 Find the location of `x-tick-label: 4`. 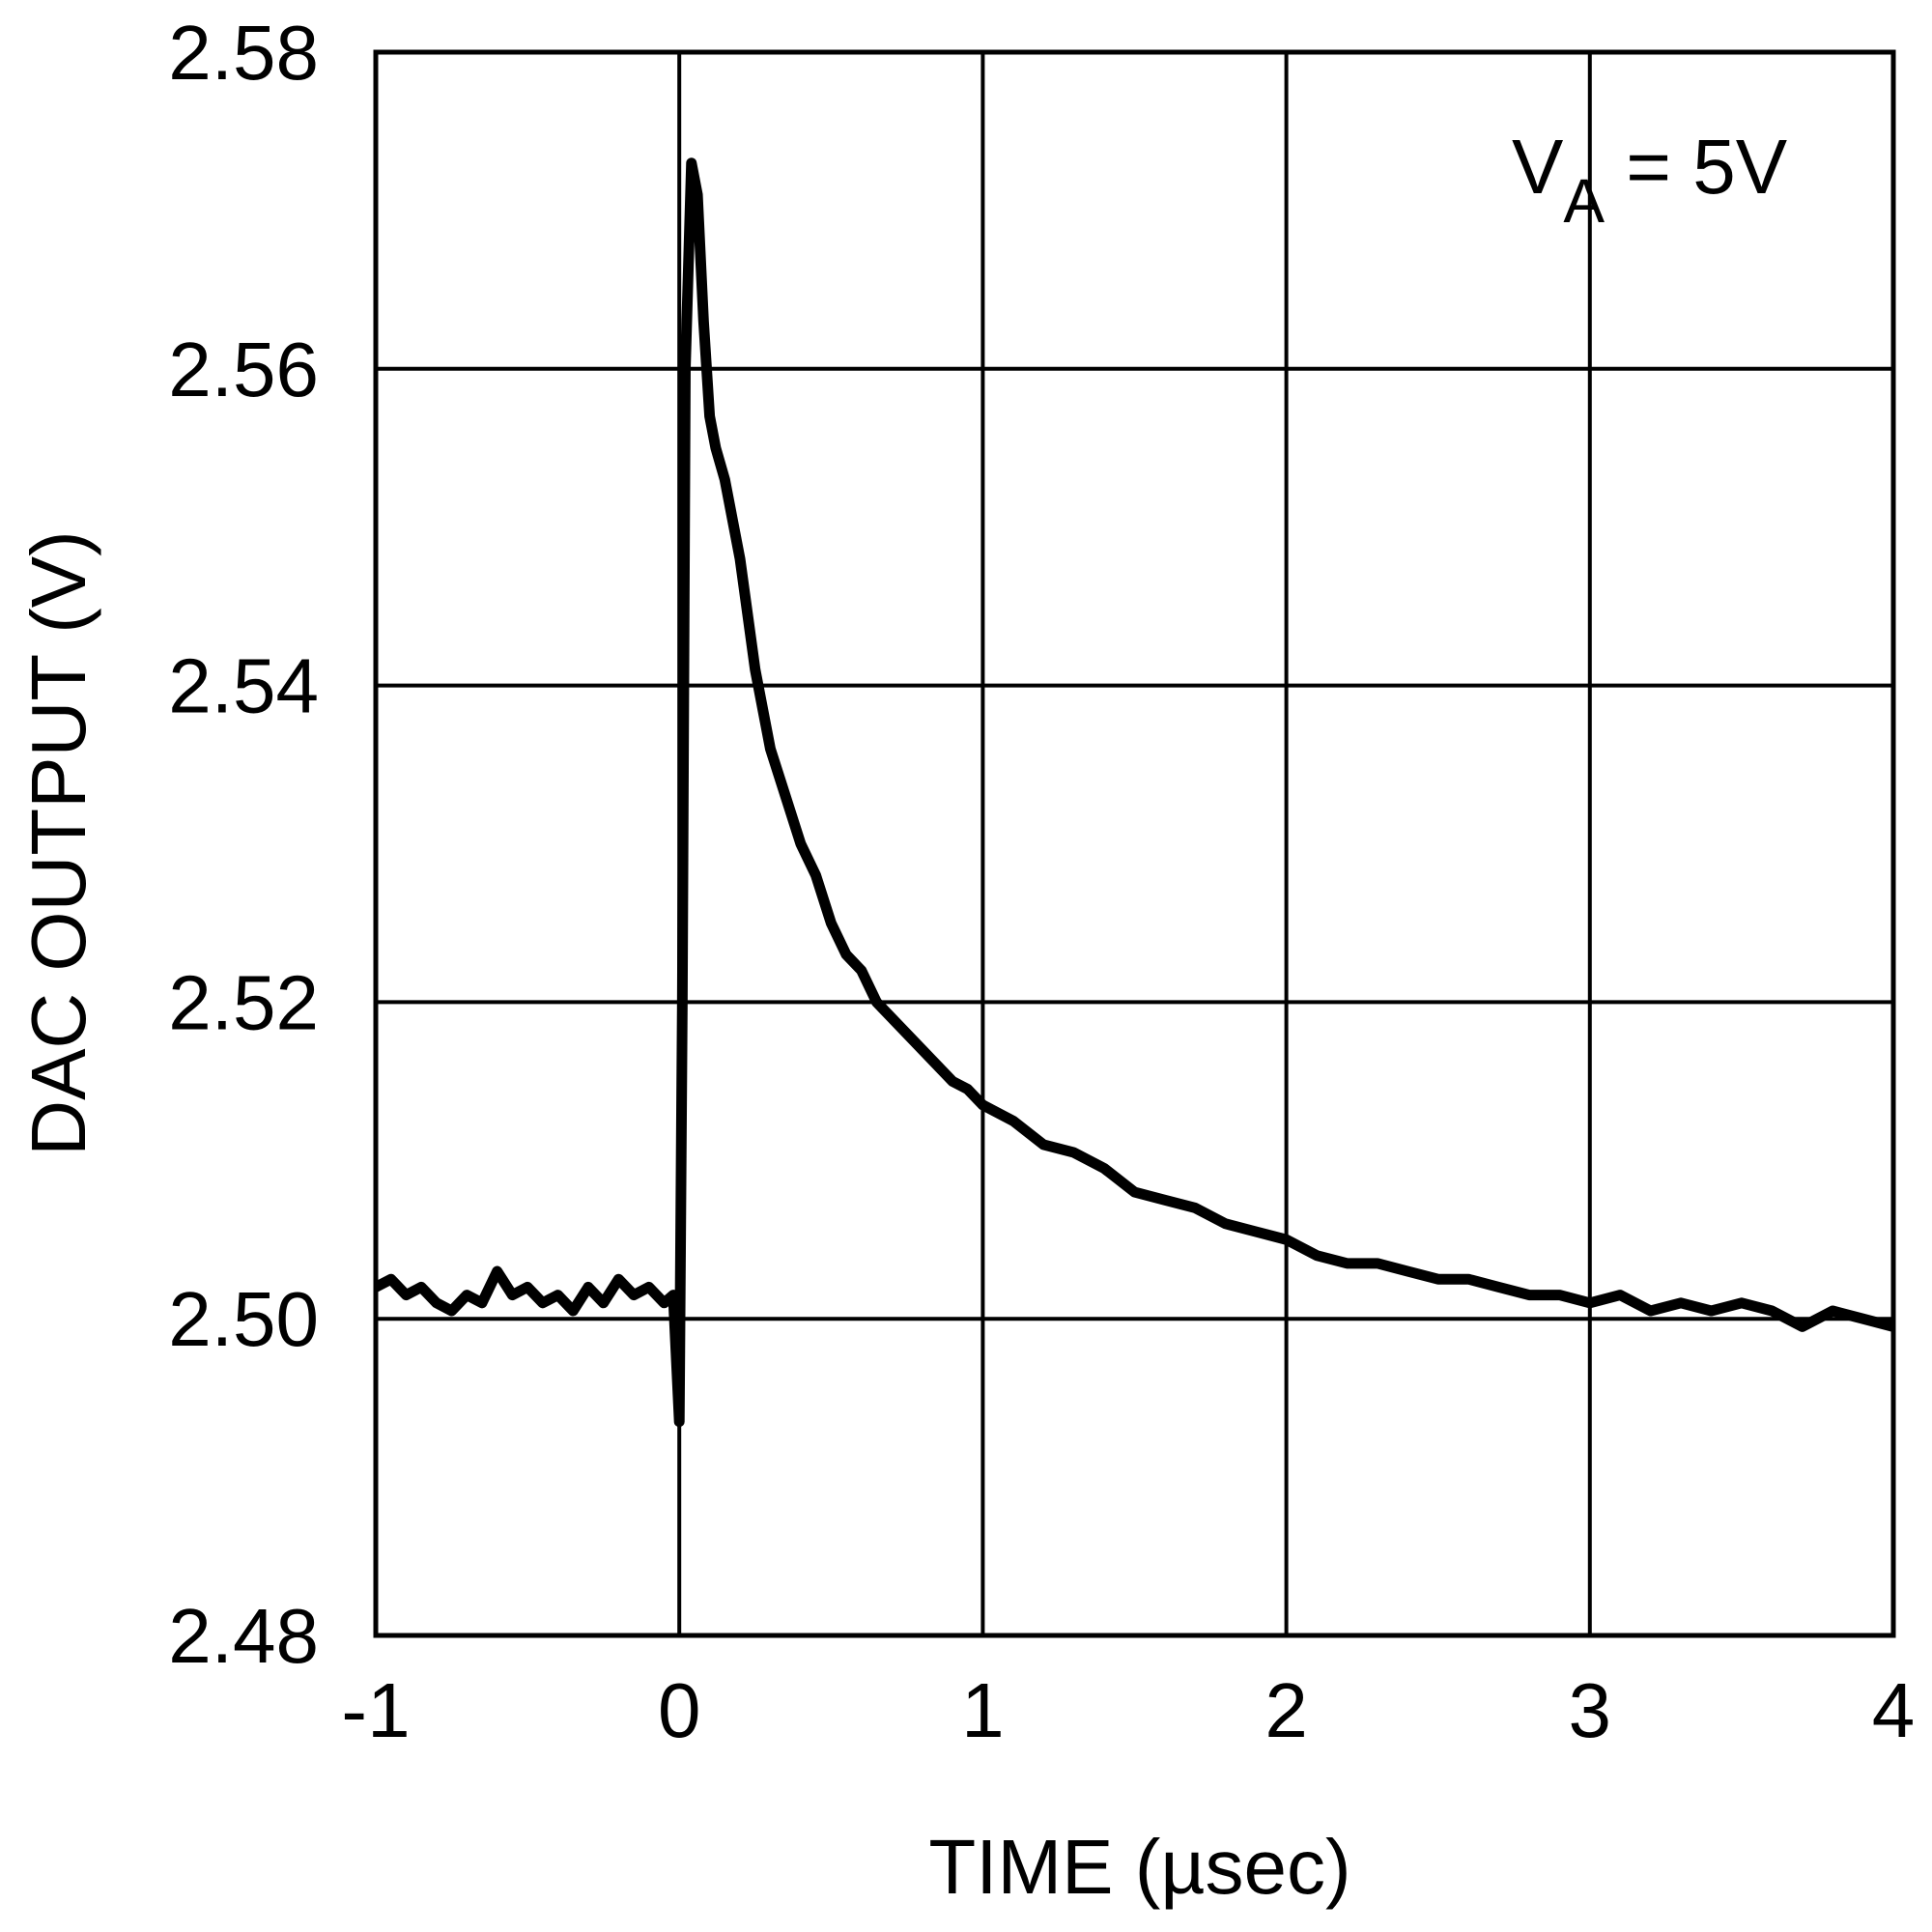

x-tick-label: 4 is located at coordinates (1894, 1710).